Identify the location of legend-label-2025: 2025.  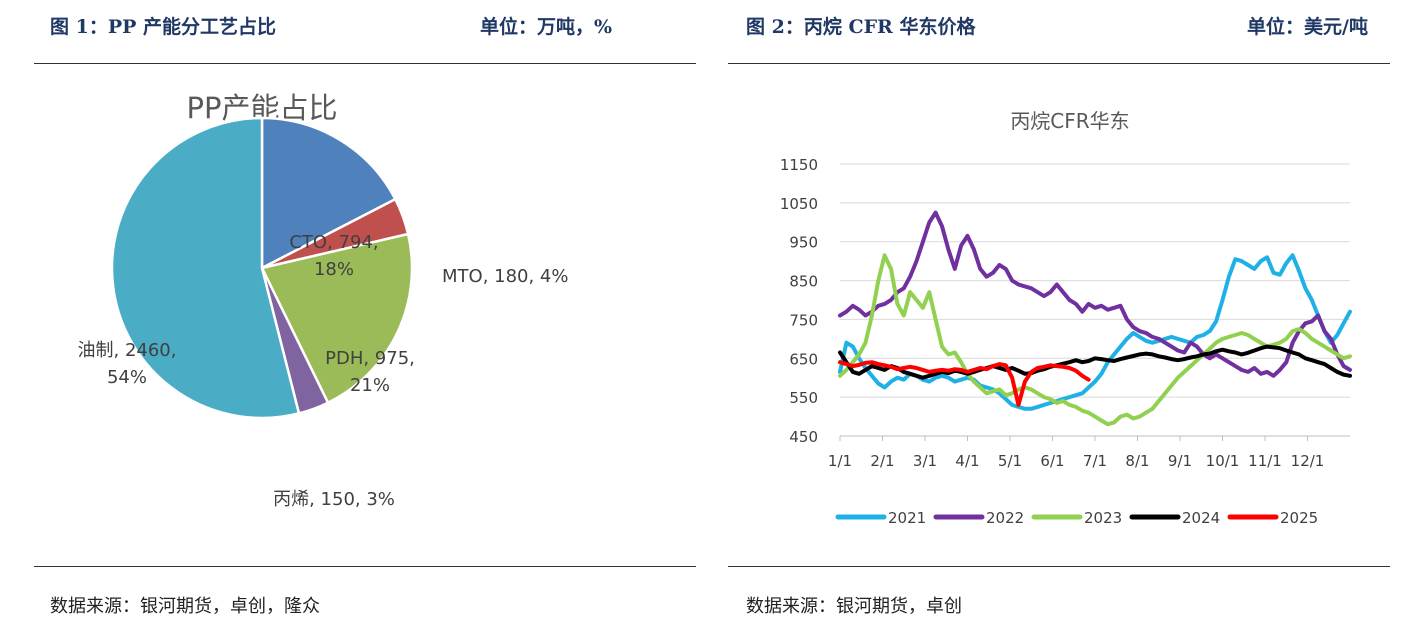
(1299, 518).